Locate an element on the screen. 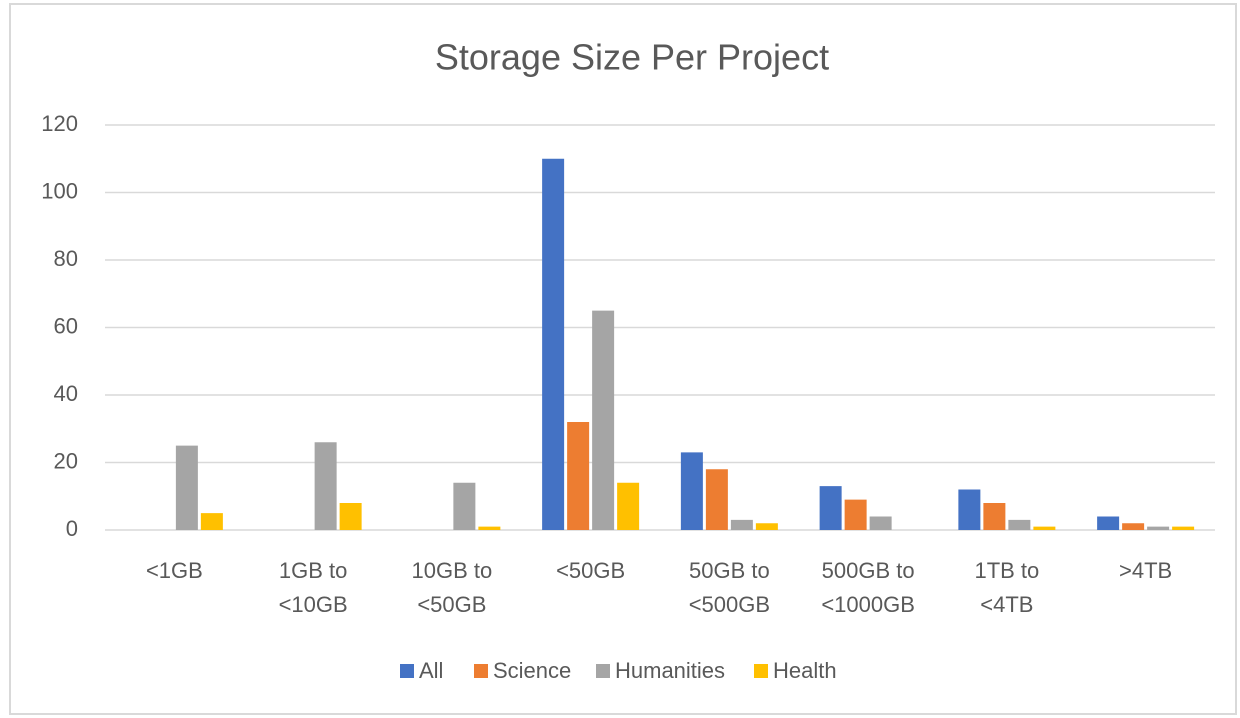 Image resolution: width=1240 pixels, height=718 pixels. legend-label: Humanities is located at coordinates (670, 670).